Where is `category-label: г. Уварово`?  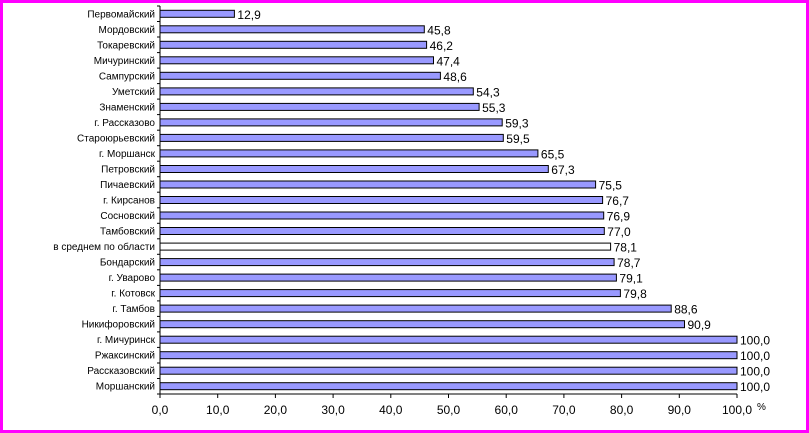 category-label: г. Уварово is located at coordinates (132, 278).